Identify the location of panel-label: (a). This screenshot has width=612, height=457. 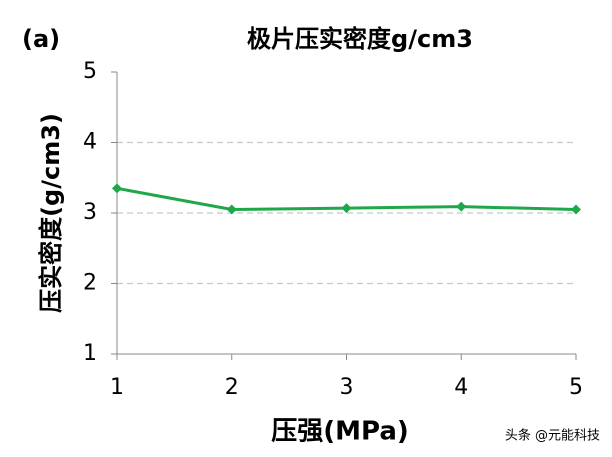
(41, 39).